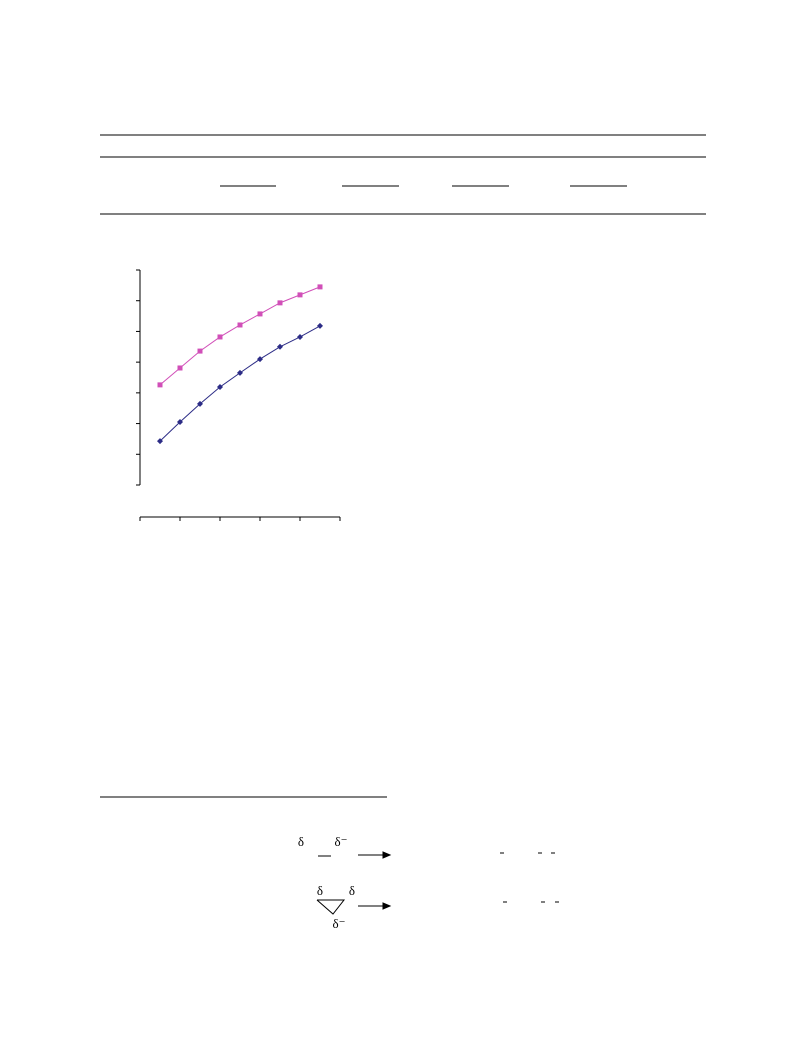 This screenshot has height=1056, width=792. Describe the element at coordinates (331, 907) in the screenshot. I see `ring` at that location.